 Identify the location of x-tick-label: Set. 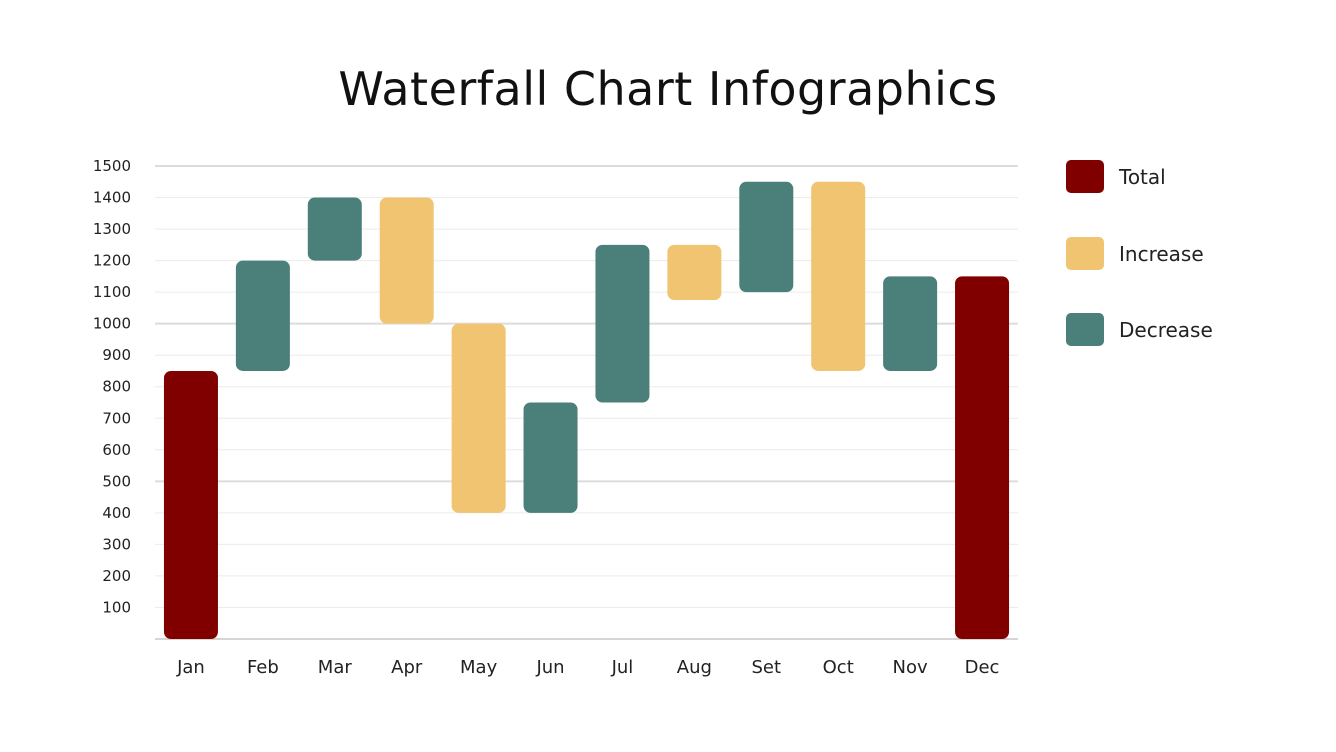
(767, 667).